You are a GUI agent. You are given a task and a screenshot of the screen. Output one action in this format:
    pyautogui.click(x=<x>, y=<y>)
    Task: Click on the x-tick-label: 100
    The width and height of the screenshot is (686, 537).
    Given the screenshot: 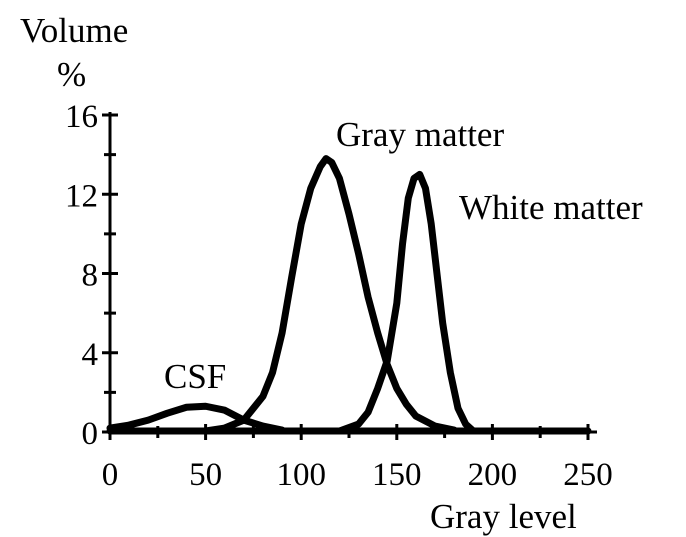 What is the action you would take?
    pyautogui.click(x=301, y=475)
    